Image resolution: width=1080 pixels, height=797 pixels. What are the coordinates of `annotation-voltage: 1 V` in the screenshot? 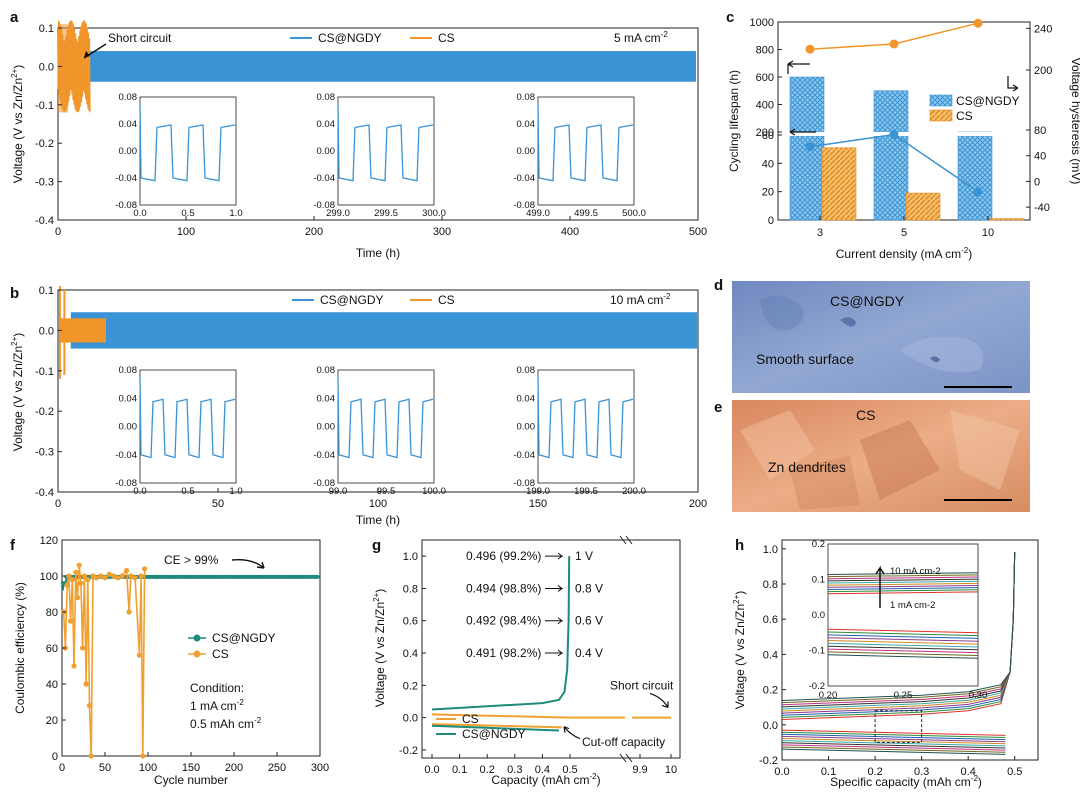 It's located at (584, 556).